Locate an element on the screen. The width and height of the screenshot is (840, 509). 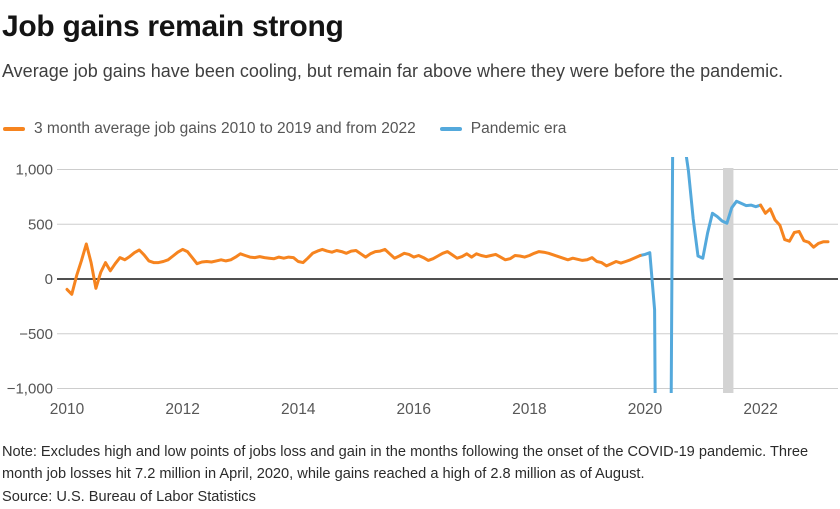
x-tick-label: 2020 is located at coordinates (645, 409).